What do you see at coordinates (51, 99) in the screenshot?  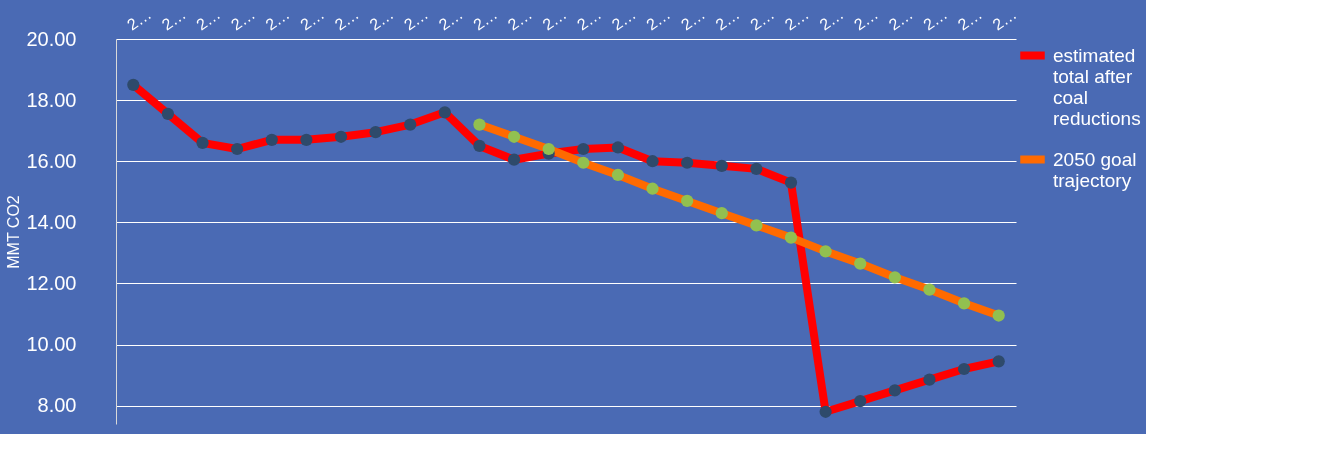 I see `y-tick-label: 18.00` at bounding box center [51, 99].